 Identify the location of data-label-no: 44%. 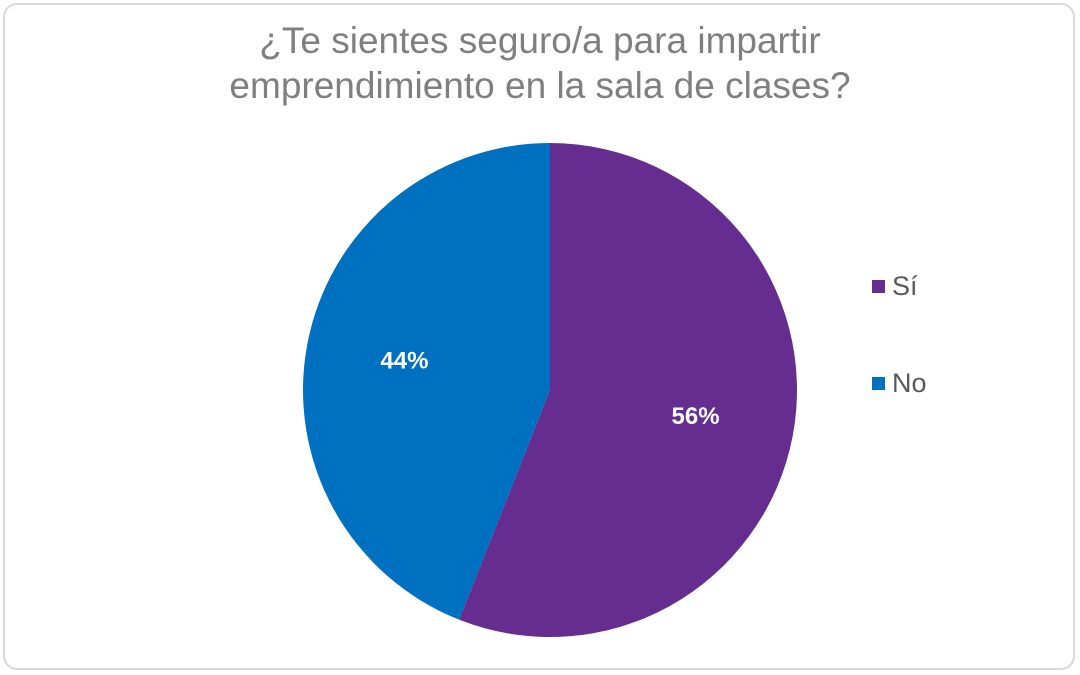
(404, 361).